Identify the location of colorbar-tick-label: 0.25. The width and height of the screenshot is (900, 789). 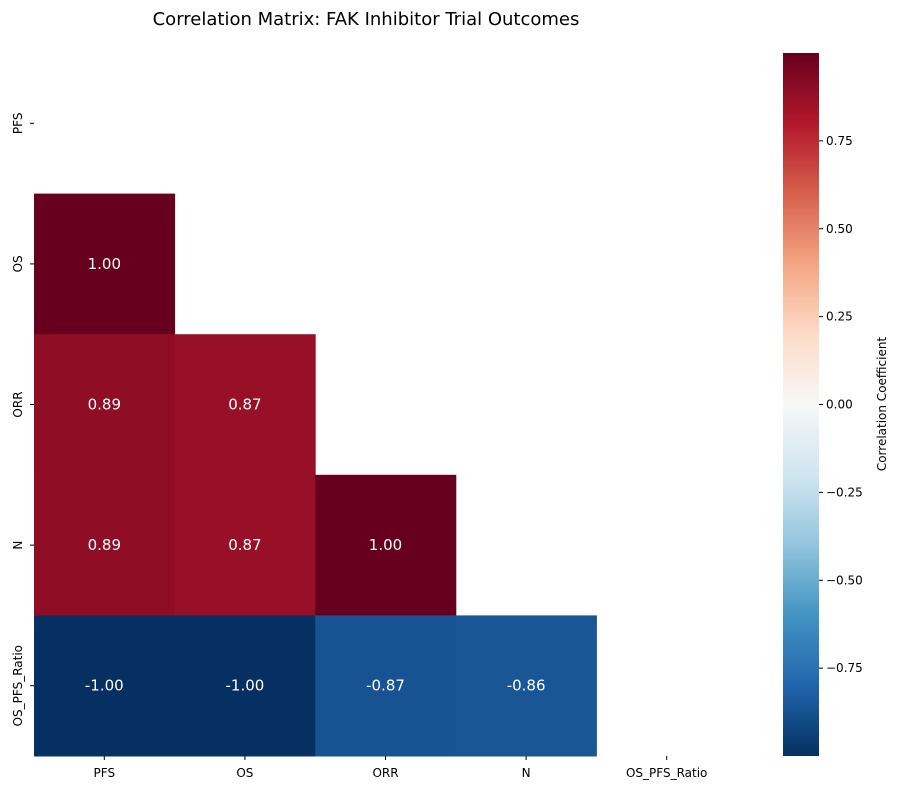
(839, 317).